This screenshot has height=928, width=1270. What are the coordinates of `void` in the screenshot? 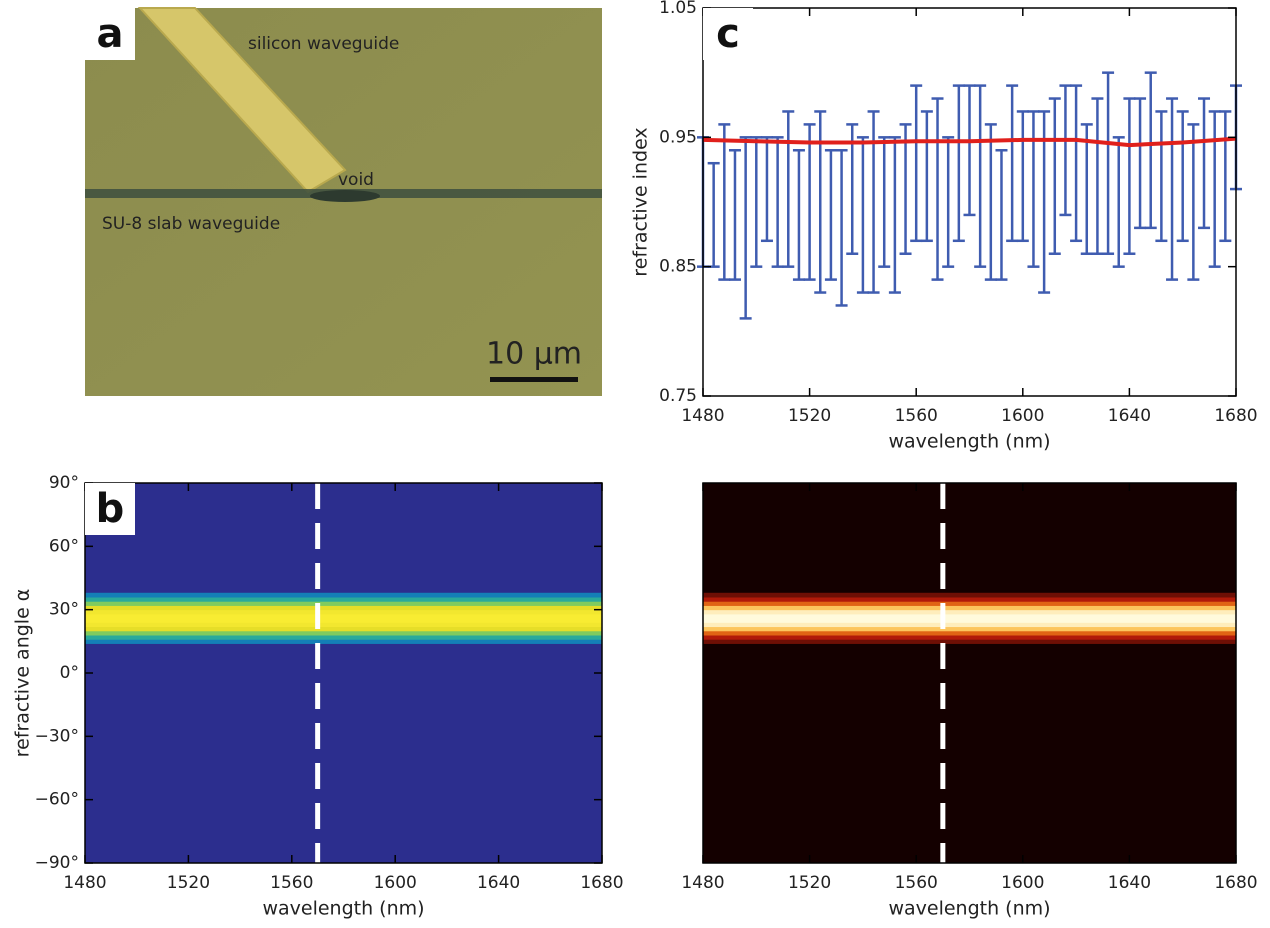 It's located at (345, 196).